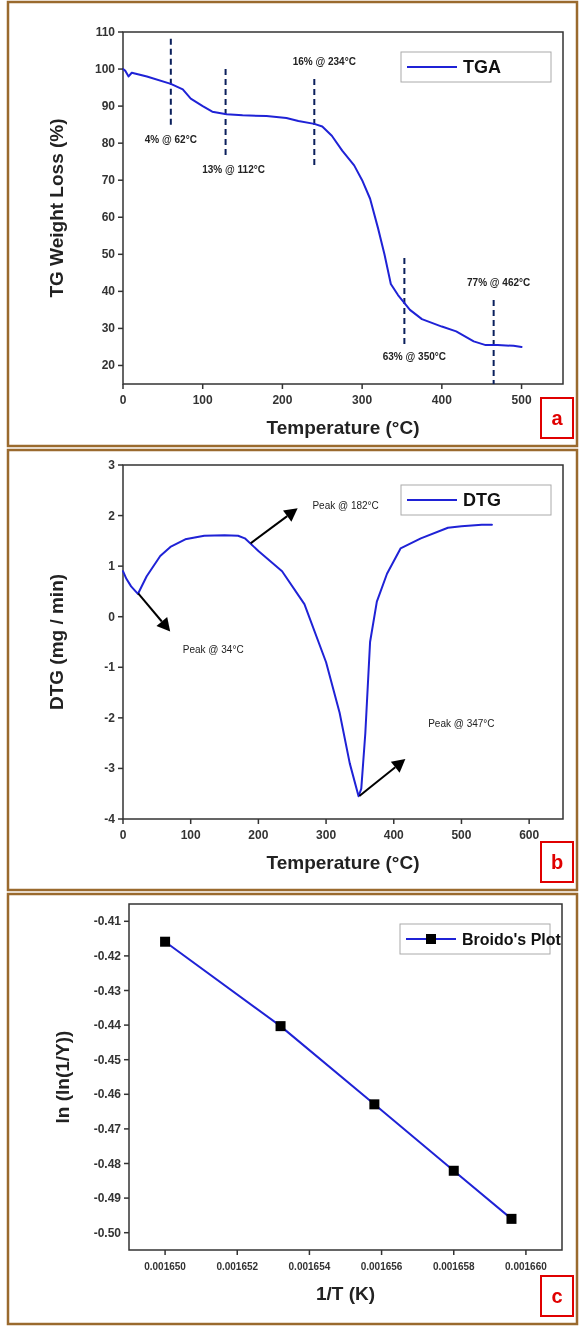 Image resolution: width=579 pixels, height=1326 pixels. What do you see at coordinates (108, 365) in the screenshot?
I see `y-tick-label: 20` at bounding box center [108, 365].